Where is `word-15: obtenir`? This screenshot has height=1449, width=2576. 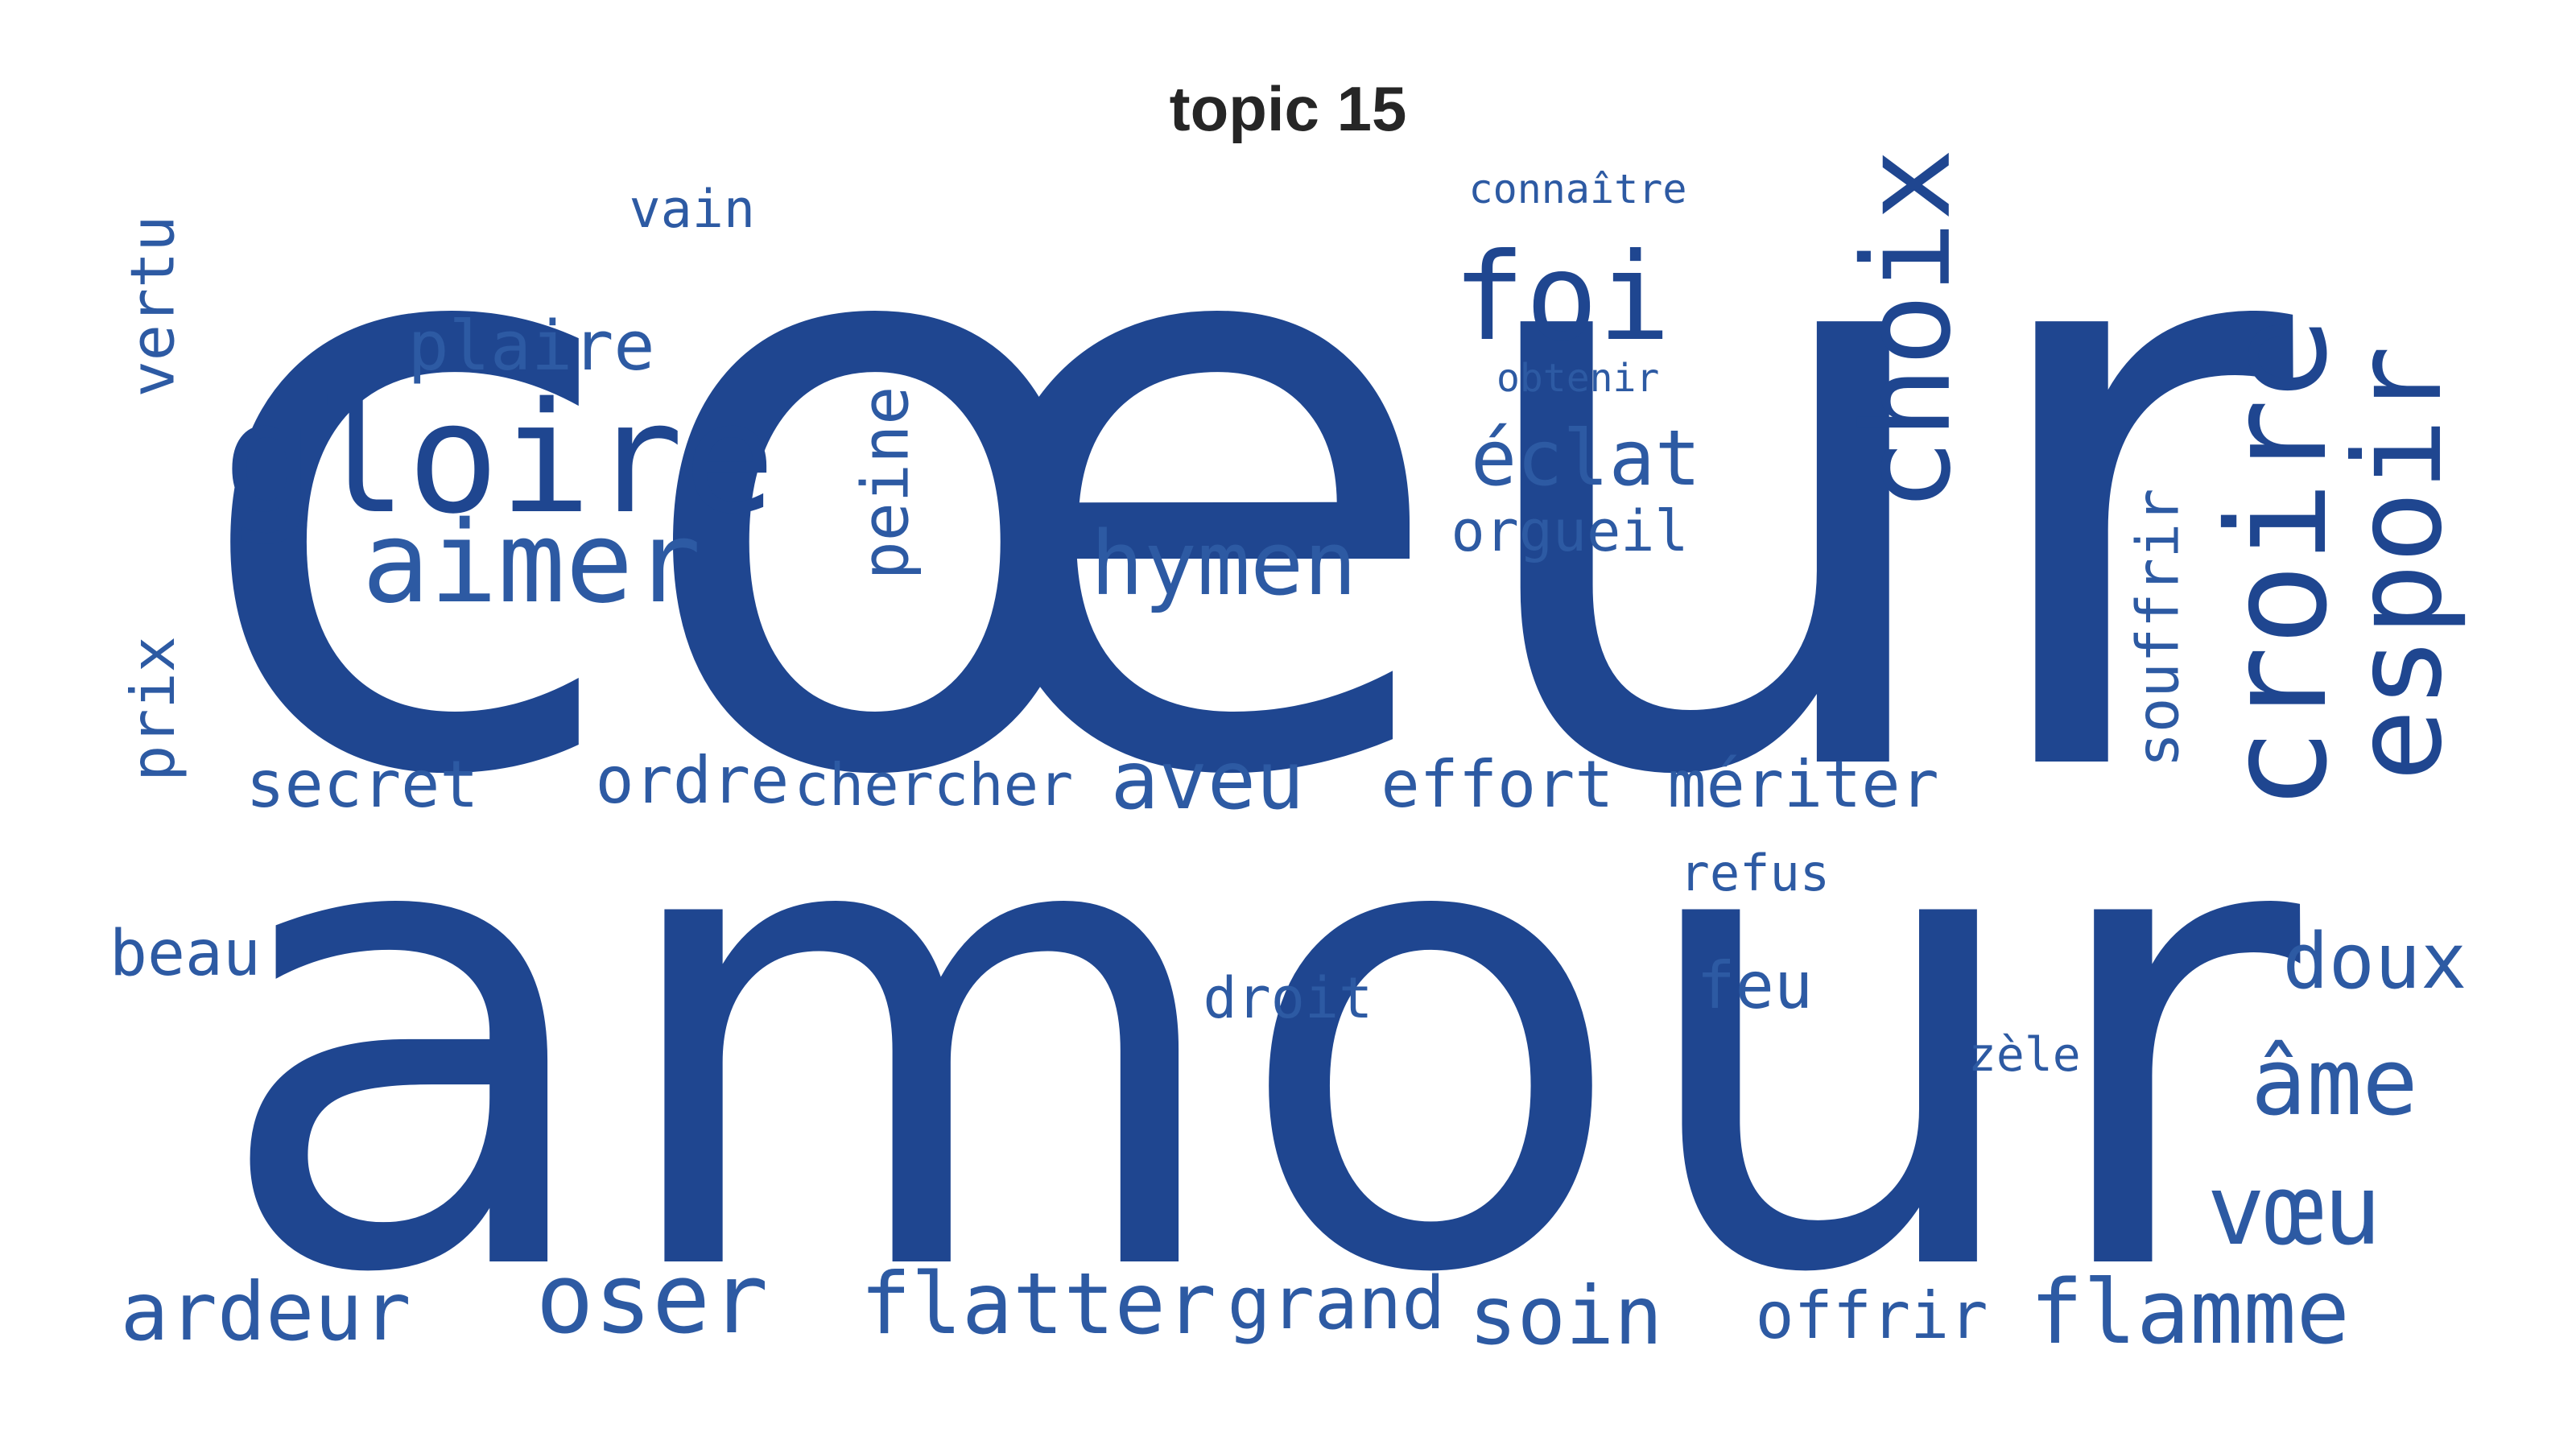
word-15: obtenir is located at coordinates (1578, 378).